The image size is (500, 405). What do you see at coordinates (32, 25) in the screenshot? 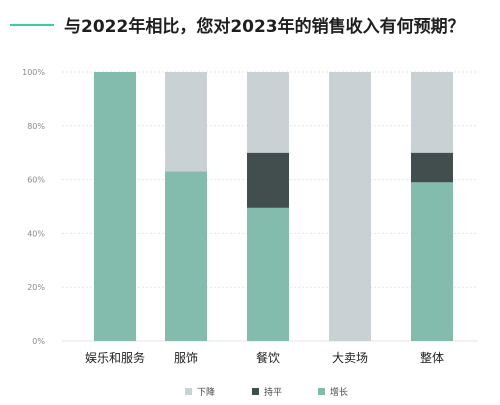
I see `title-accent-line` at bounding box center [32, 25].